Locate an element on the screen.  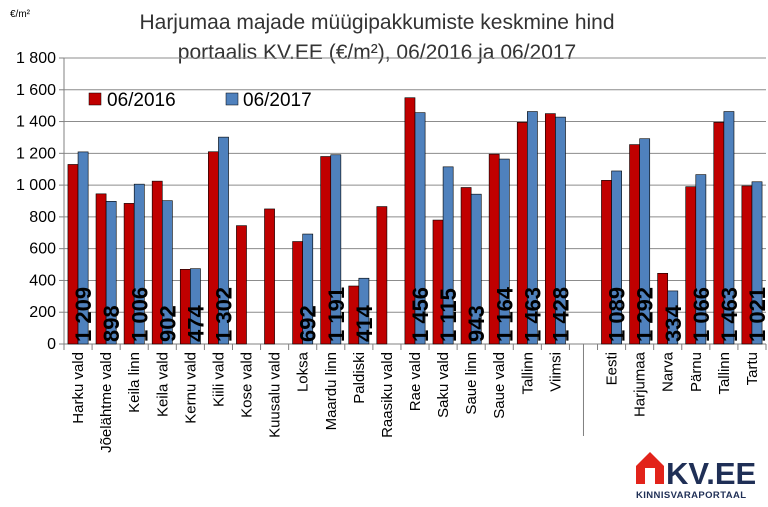
data-label-saue-linn-14: 943 is located at coordinates (476, 323).